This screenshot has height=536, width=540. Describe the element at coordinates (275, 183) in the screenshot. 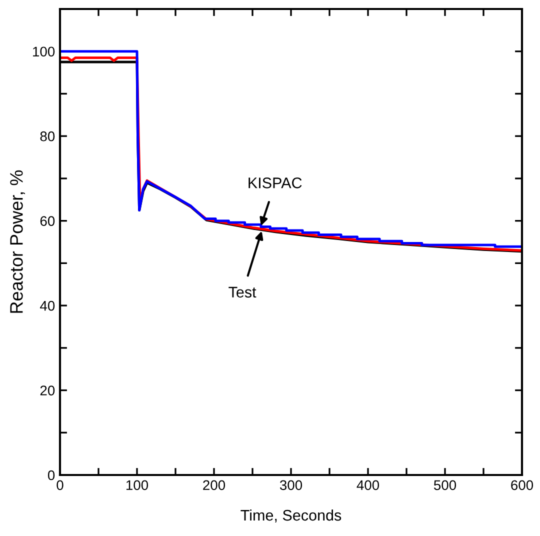

I see `annotation: KISPAC` at that location.